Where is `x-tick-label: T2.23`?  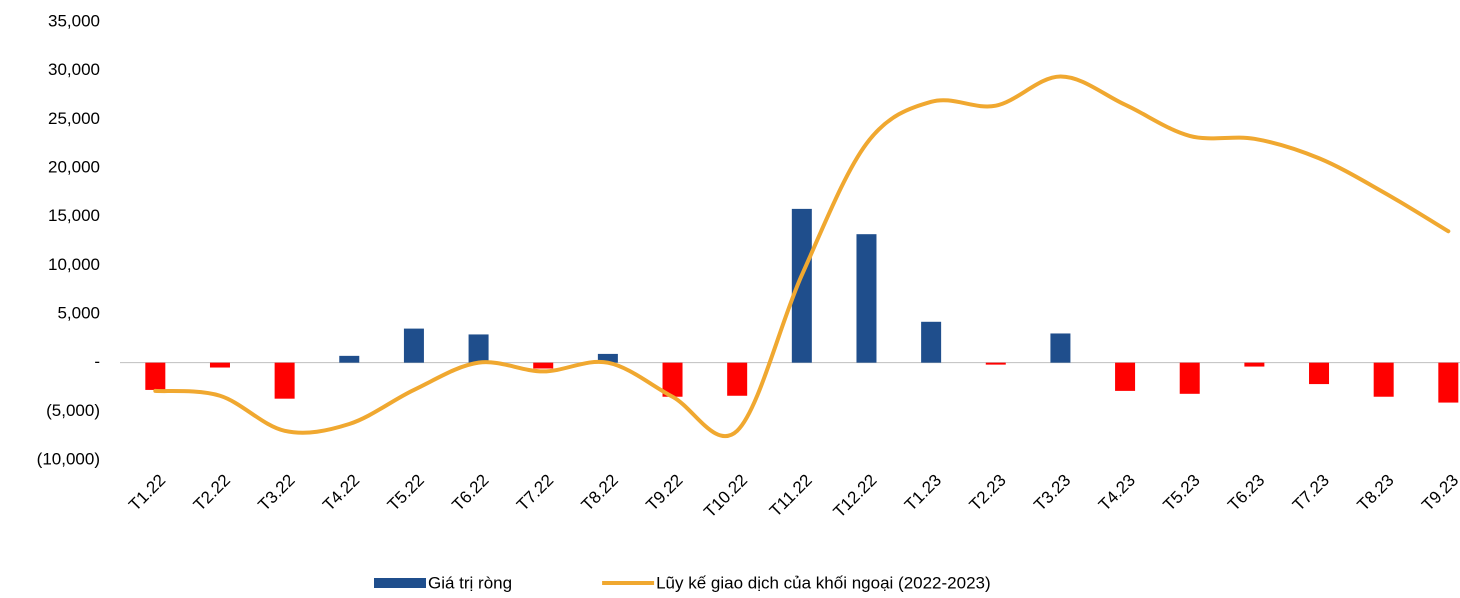 x-tick-label: T2.23 is located at coordinates (988, 493).